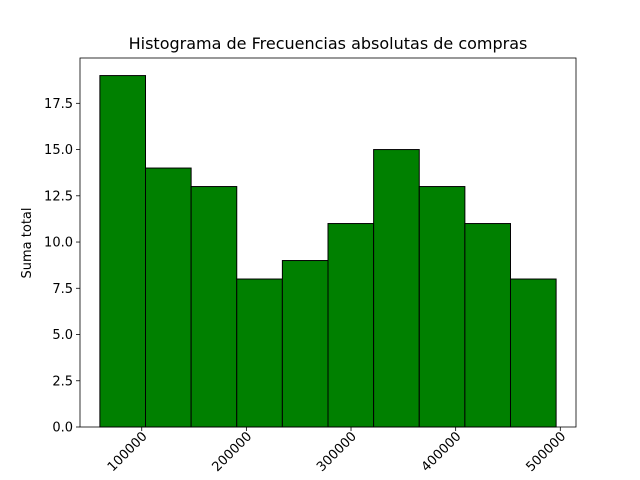 Image resolution: width=640 pixels, height=480 pixels. What do you see at coordinates (58, 243) in the screenshot?
I see `y-tick-label: 10.0` at bounding box center [58, 243].